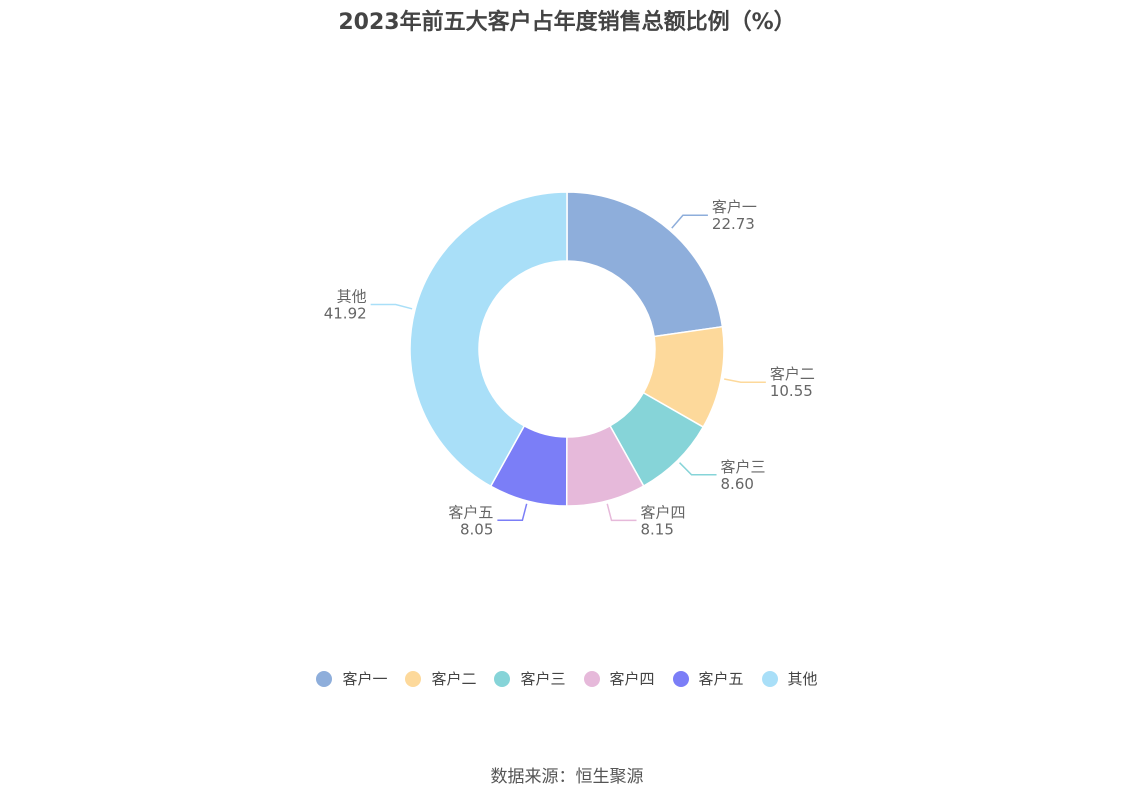 This screenshot has width=1134, height=800. Describe the element at coordinates (657, 529) in the screenshot. I see `slice-label-value-4: 8.15` at that location.